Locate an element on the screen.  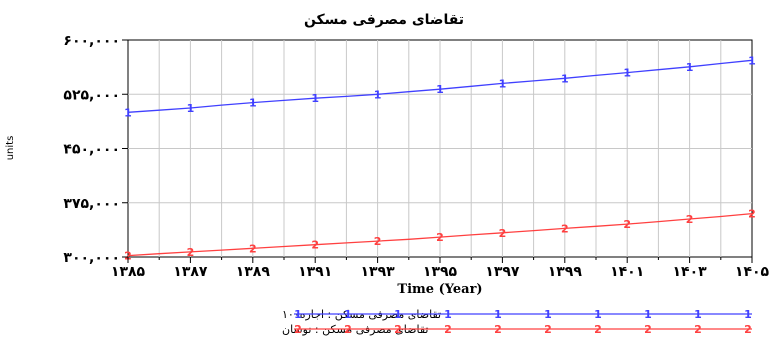
x-tick-label: ۱۴۰۵ is located at coordinates (752, 272).